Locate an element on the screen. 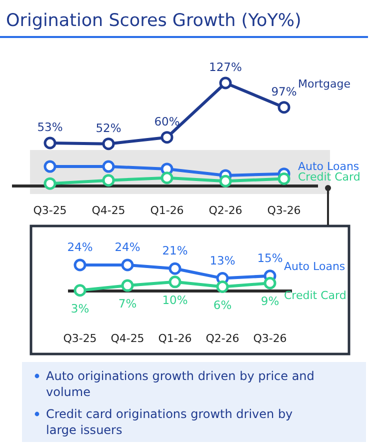  text: Credit card originations growth driven by large issuers is located at coordinates (169, 422).